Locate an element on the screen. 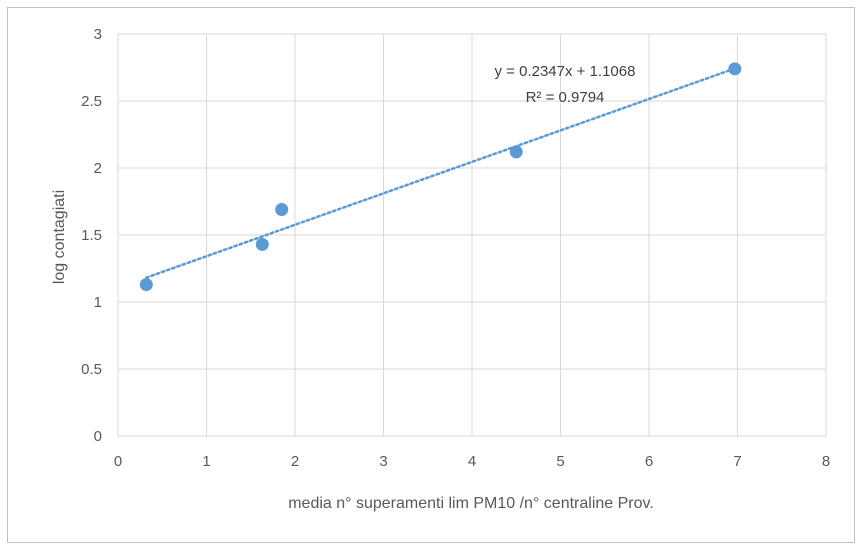 The width and height of the screenshot is (866, 552). y-tick-label: 3 is located at coordinates (98, 34).